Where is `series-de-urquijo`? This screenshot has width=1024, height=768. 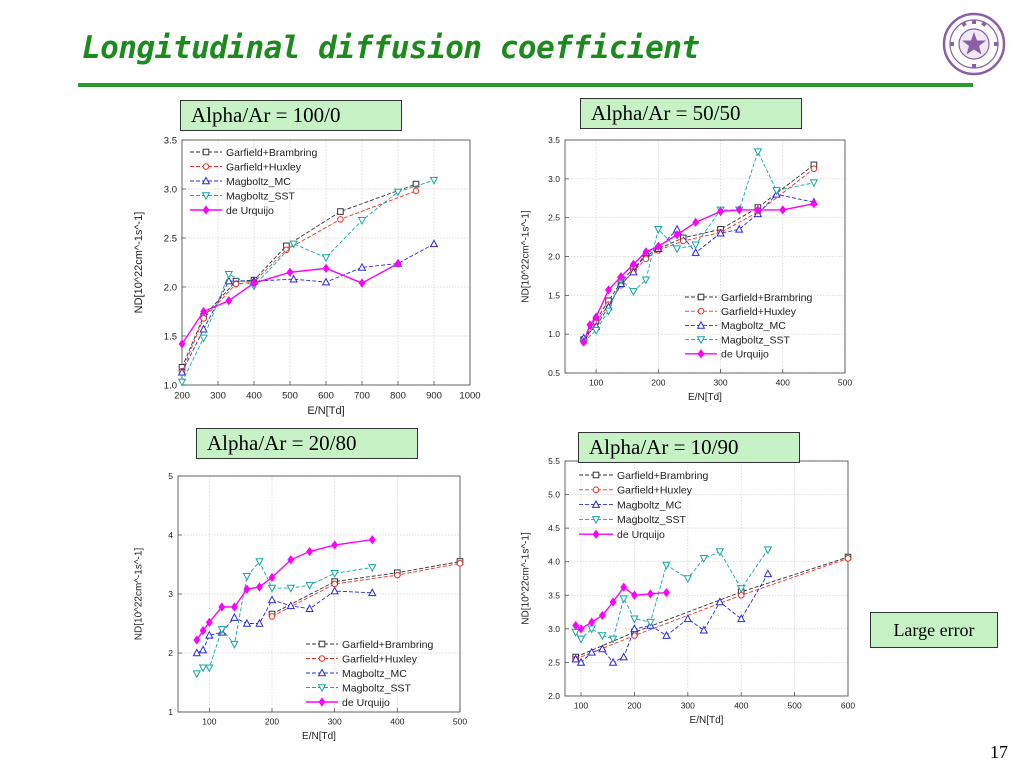
series-de-urquijo is located at coordinates (284, 590).